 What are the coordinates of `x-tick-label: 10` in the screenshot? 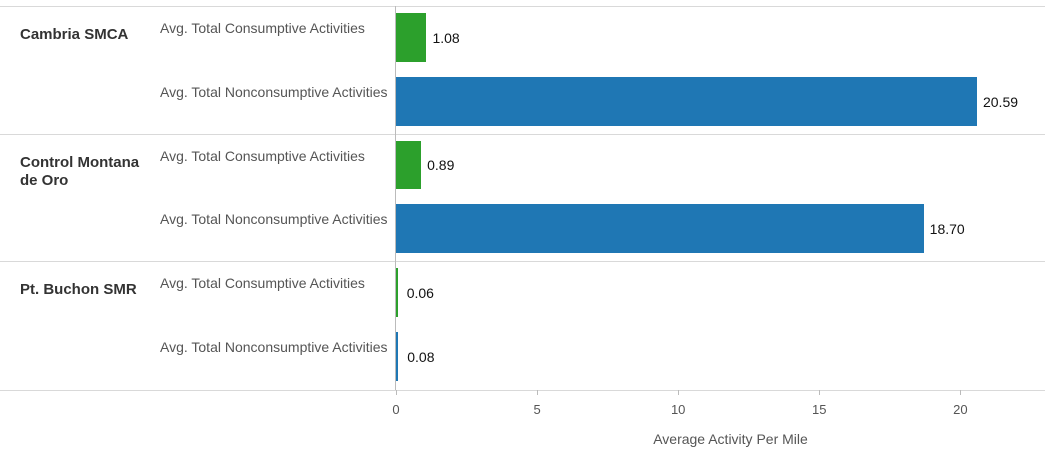 It's located at (678, 409).